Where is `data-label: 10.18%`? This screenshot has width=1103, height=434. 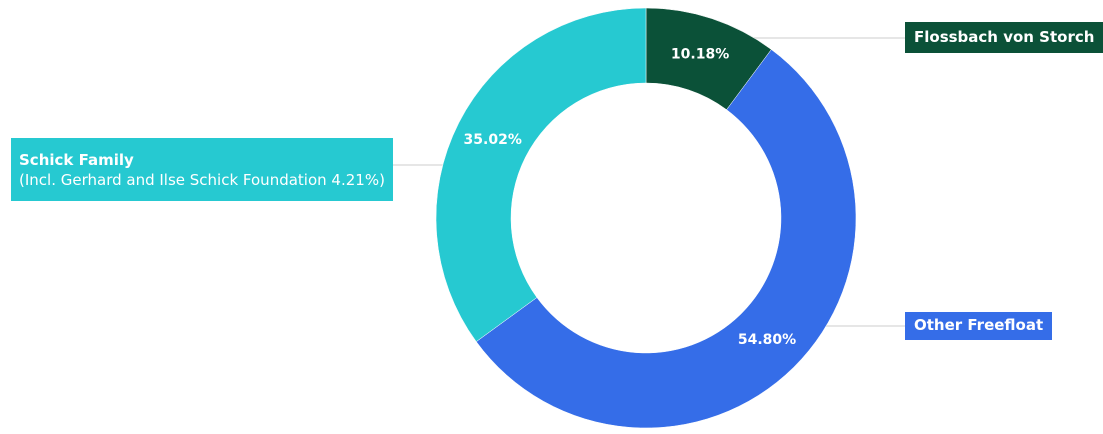 data-label: 10.18% is located at coordinates (700, 55).